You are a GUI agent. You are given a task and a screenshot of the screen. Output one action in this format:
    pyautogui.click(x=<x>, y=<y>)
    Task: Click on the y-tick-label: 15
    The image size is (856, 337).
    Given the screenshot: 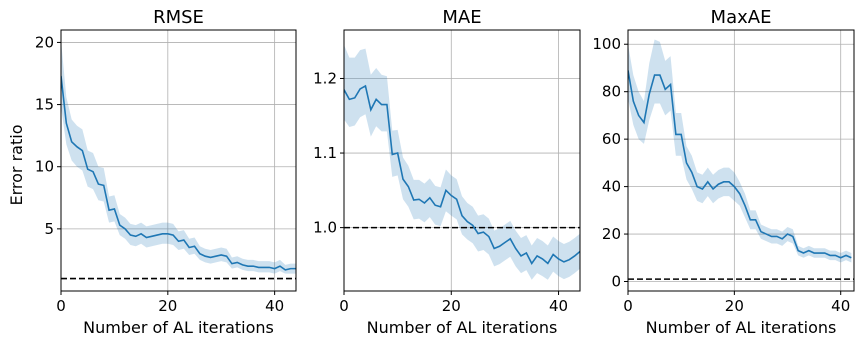 What is the action you would take?
    pyautogui.click(x=44, y=105)
    